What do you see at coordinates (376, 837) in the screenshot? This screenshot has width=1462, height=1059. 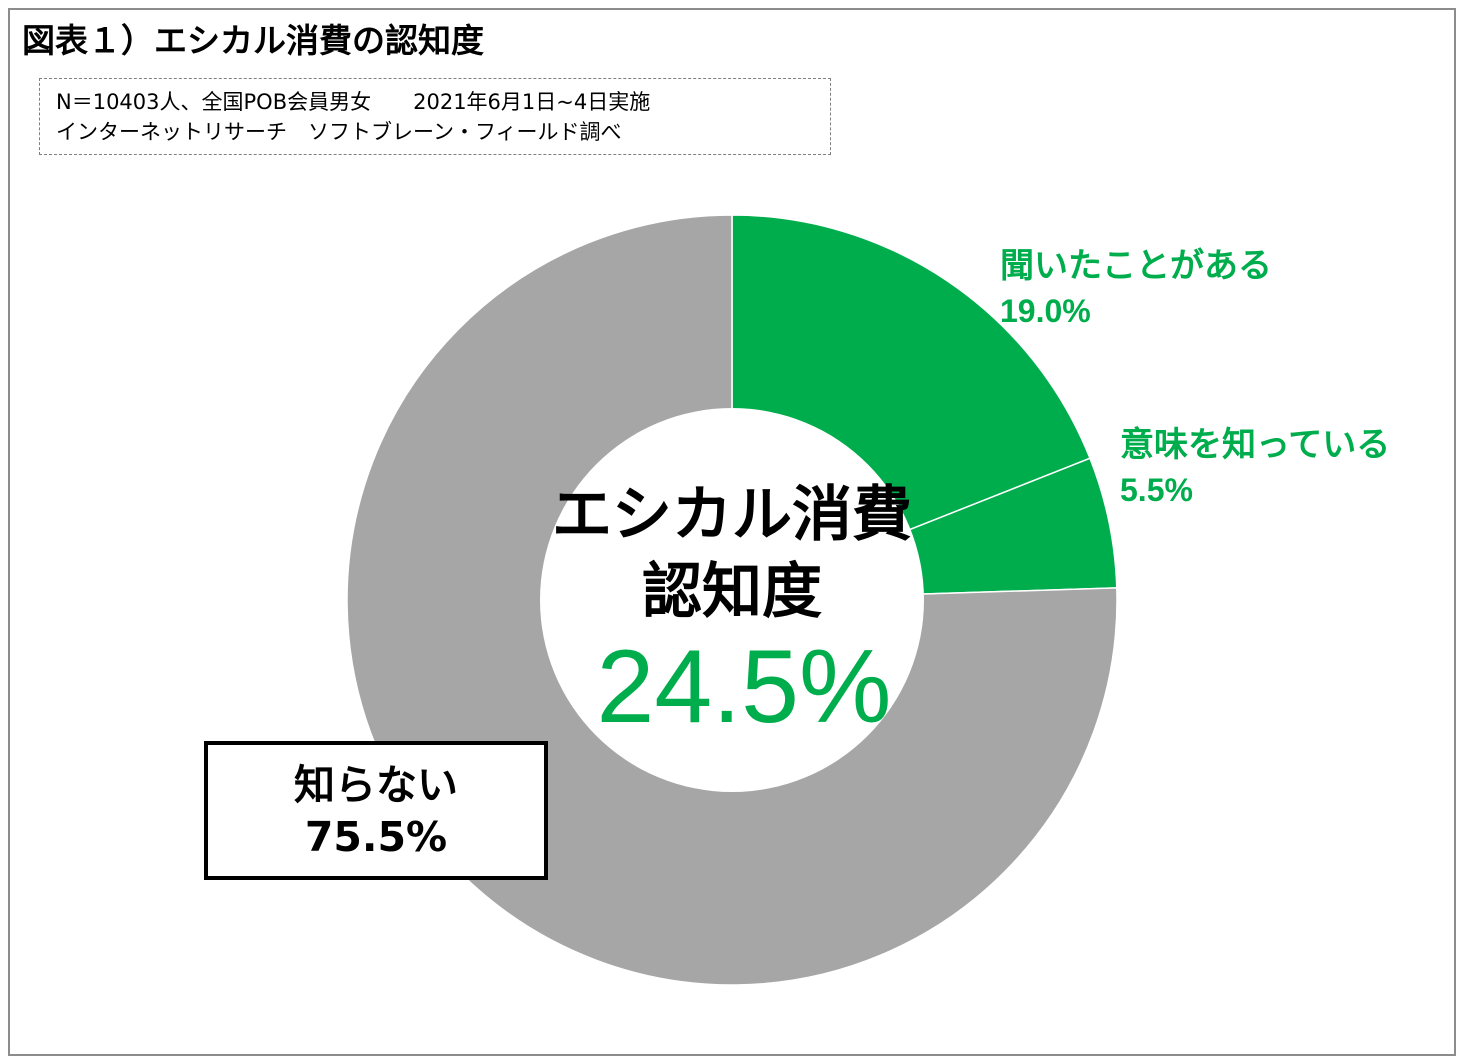 I see `slice-label-value-shiranai: 75.5%` at bounding box center [376, 837].